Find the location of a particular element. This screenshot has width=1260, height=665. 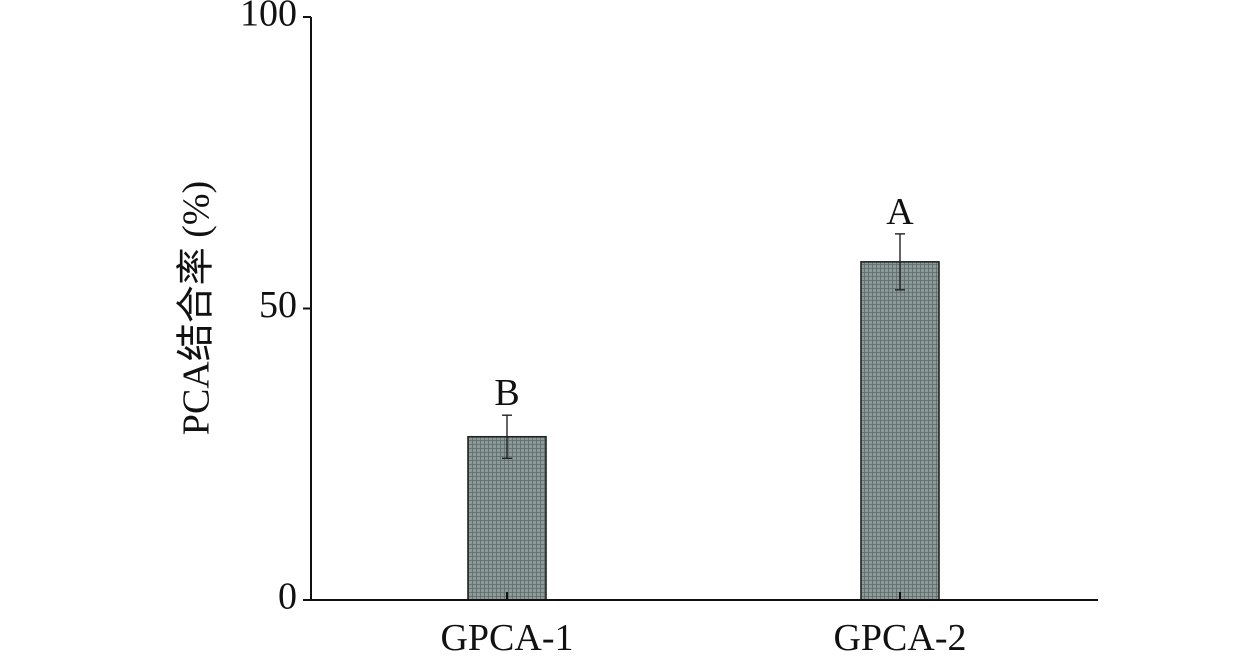

significance-label: B is located at coordinates (506, 393).